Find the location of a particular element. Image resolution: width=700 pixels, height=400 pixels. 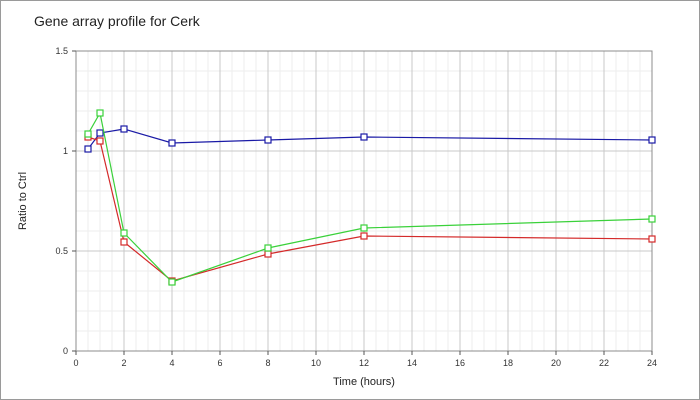

x-tick-label: 14 is located at coordinates (412, 363).